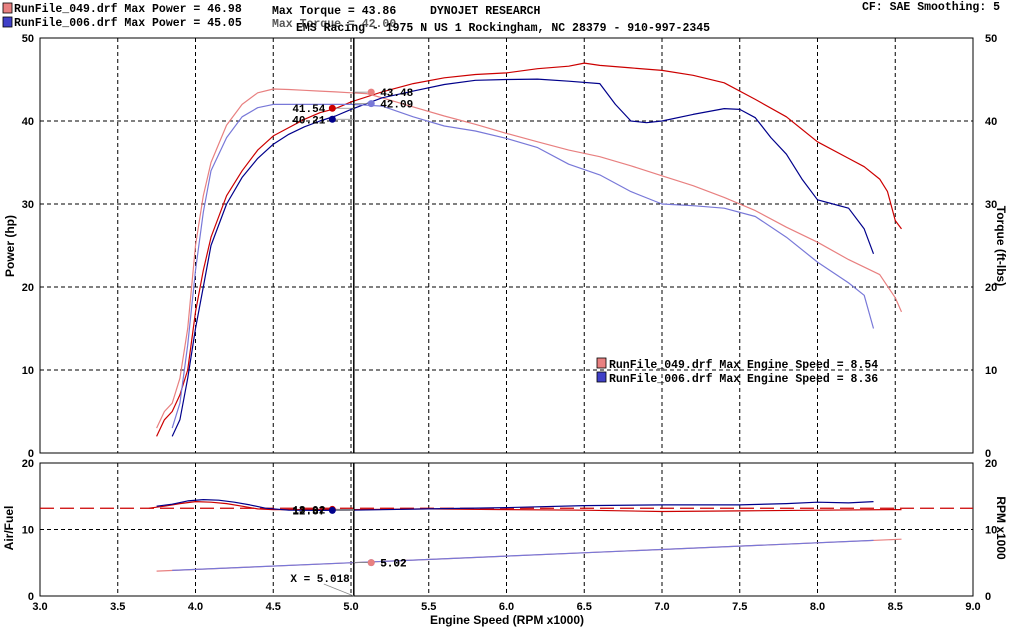 This screenshot has width=1015, height=627. What do you see at coordinates (601, 377) in the screenshot?
I see `run2-speed-swatch` at bounding box center [601, 377].